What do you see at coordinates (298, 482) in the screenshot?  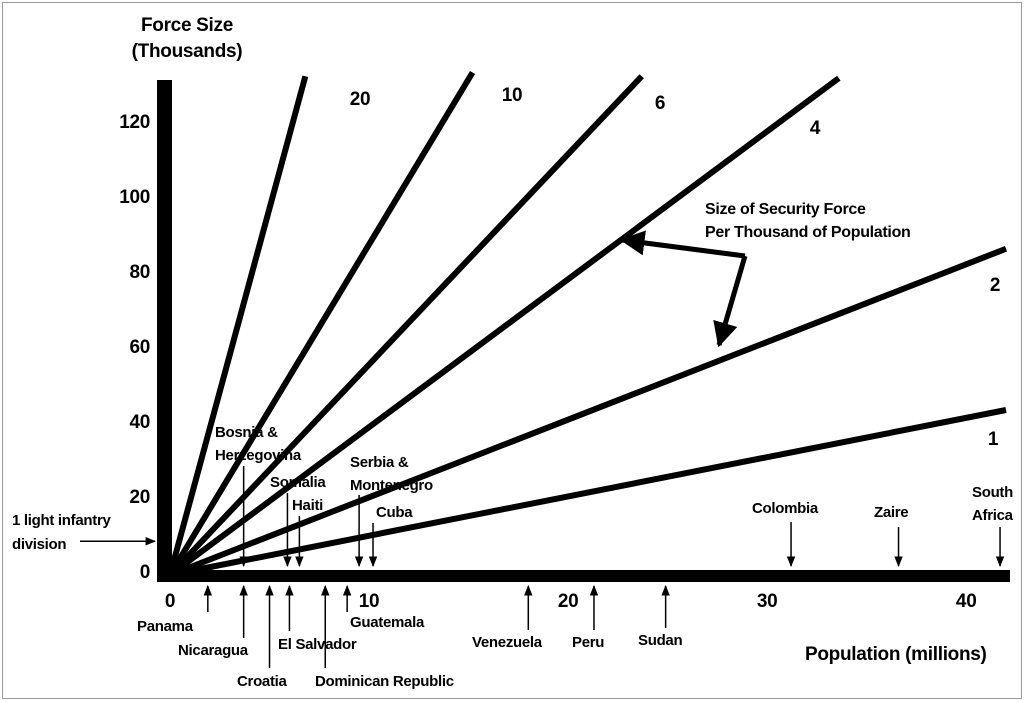 I see `country-label: Somalia` at bounding box center [298, 482].